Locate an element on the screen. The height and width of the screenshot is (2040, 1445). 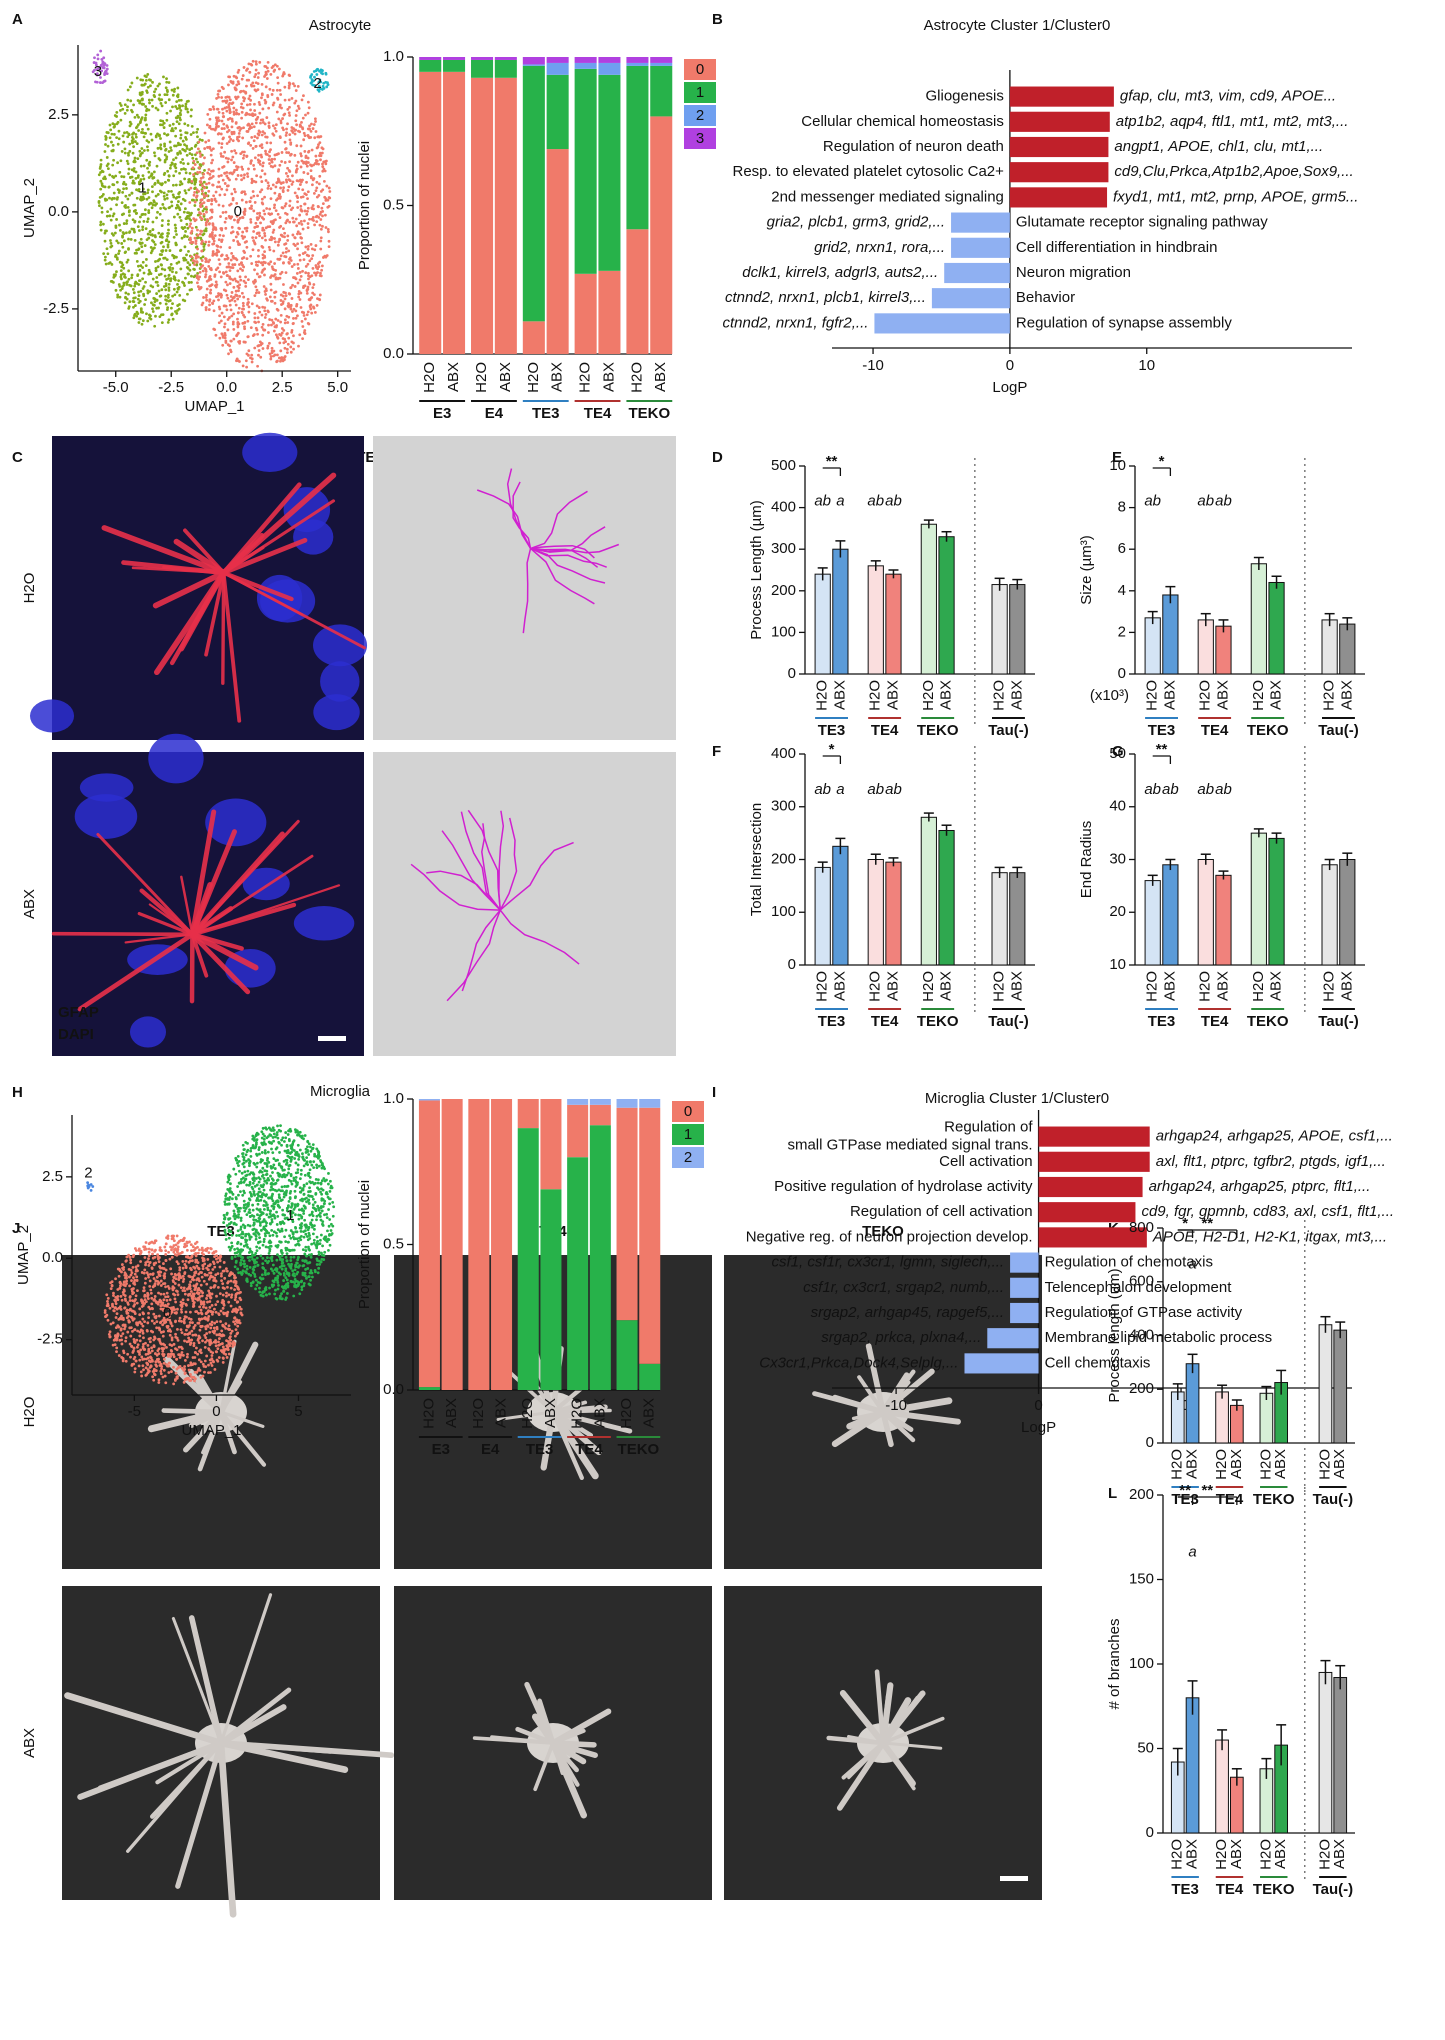
y-axis-label: End Radius is located at coordinates (1086, 860).